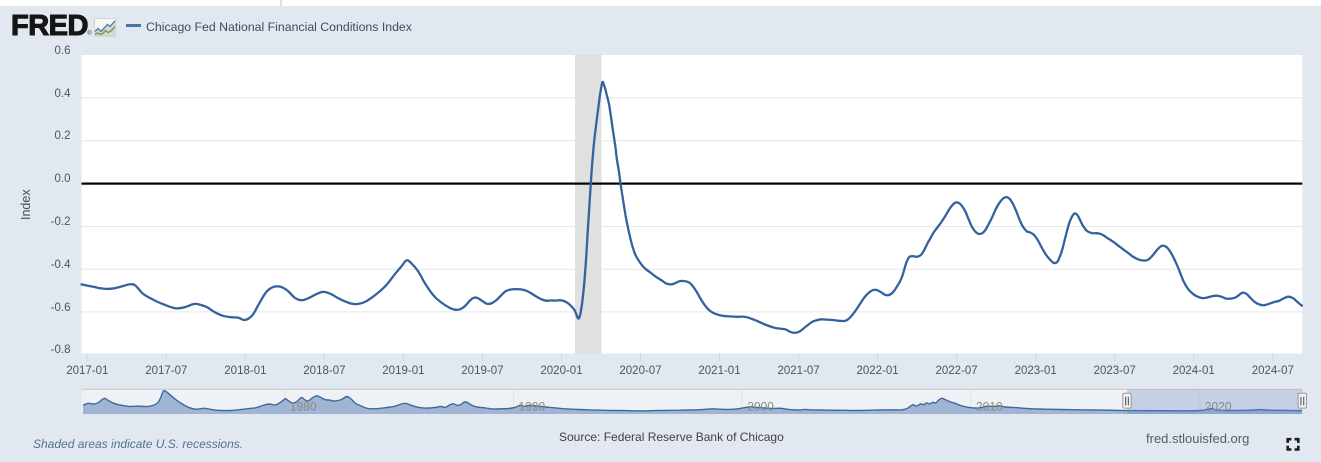 The width and height of the screenshot is (1321, 462). What do you see at coordinates (760, 407) in the screenshot?
I see `svg-text: 2000` at bounding box center [760, 407].